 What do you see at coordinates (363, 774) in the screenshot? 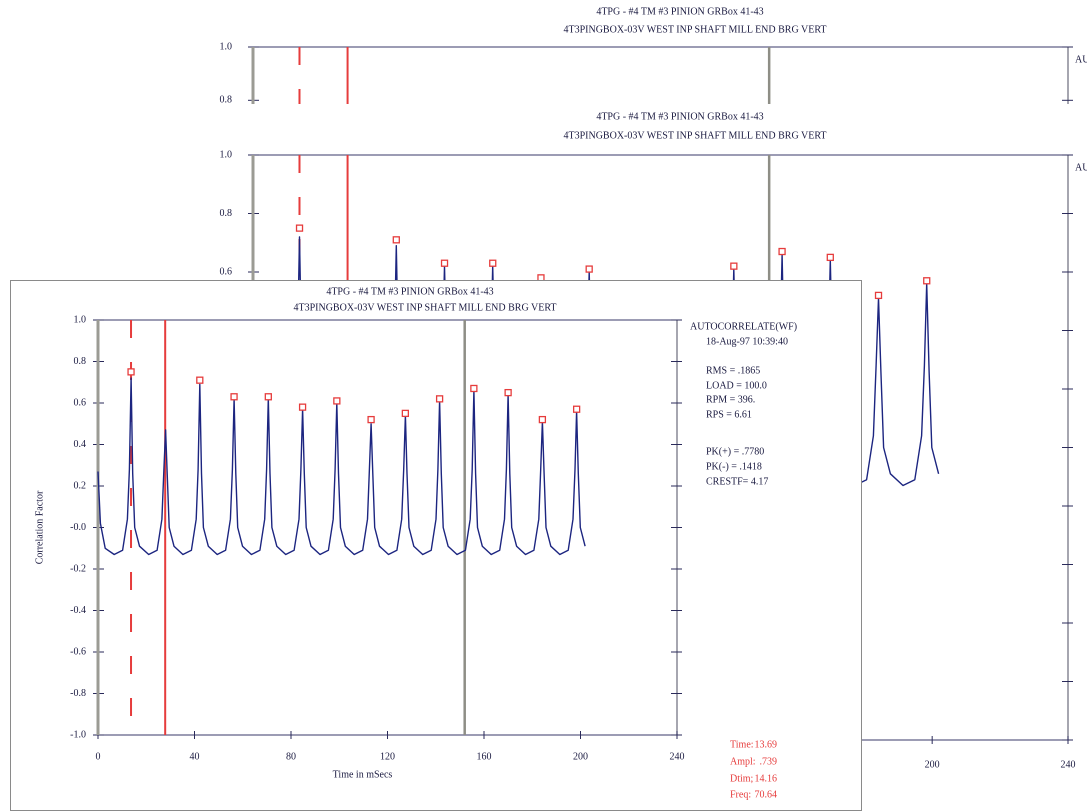
I see `x-axis-label: Time in mSecs` at bounding box center [363, 774].